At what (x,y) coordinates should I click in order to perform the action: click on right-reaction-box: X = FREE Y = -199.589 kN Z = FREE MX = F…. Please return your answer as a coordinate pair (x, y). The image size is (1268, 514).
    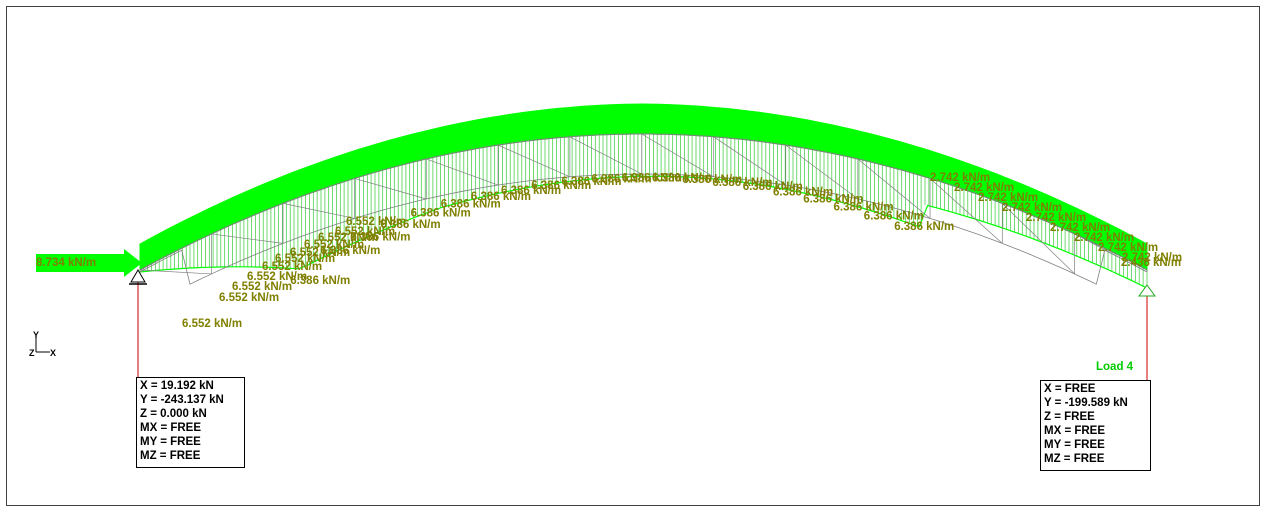
    Looking at the image, I should click on (1095, 425).